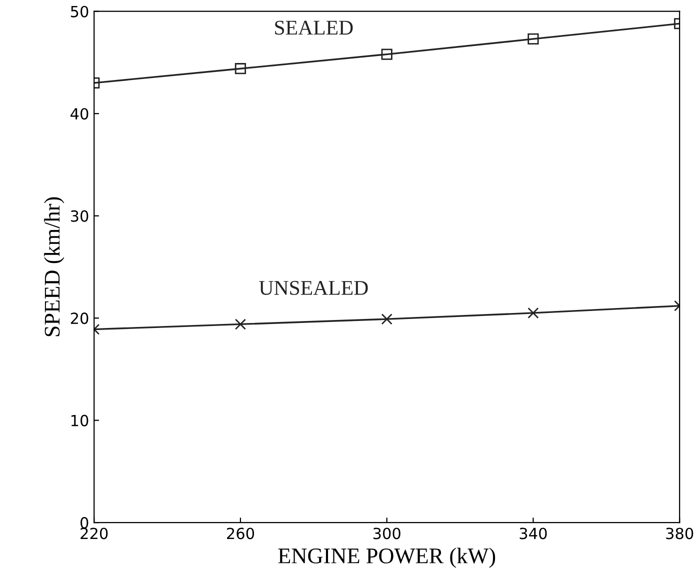 The height and width of the screenshot is (568, 697). Describe the element at coordinates (94, 534) in the screenshot. I see `x-tick-label: 220` at that location.